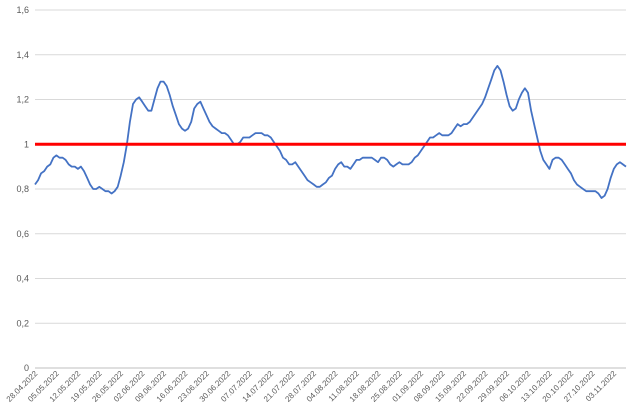 This screenshot has width=640, height=415. What do you see at coordinates (22, 10) in the screenshot?
I see `y-tick-label: 1,6` at bounding box center [22, 10].